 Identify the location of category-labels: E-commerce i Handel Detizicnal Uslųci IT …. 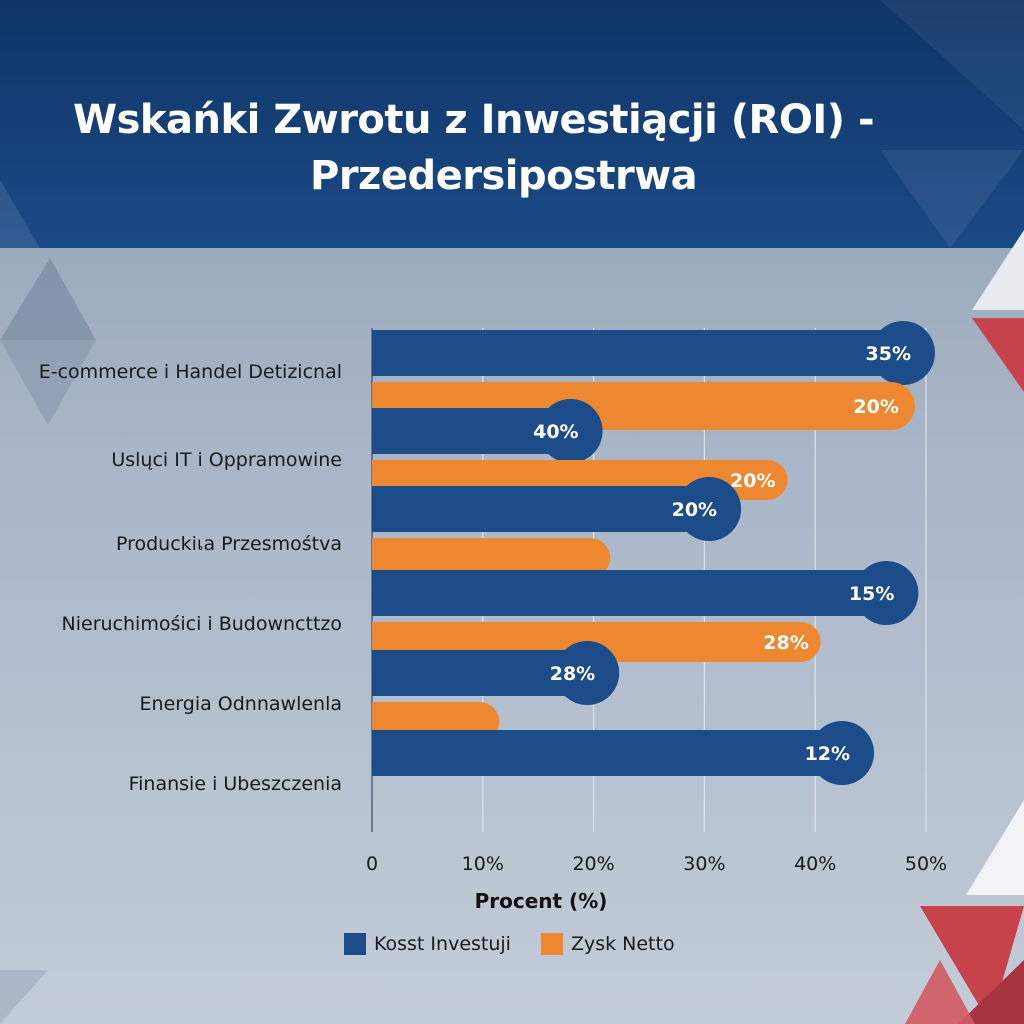
(190, 578).